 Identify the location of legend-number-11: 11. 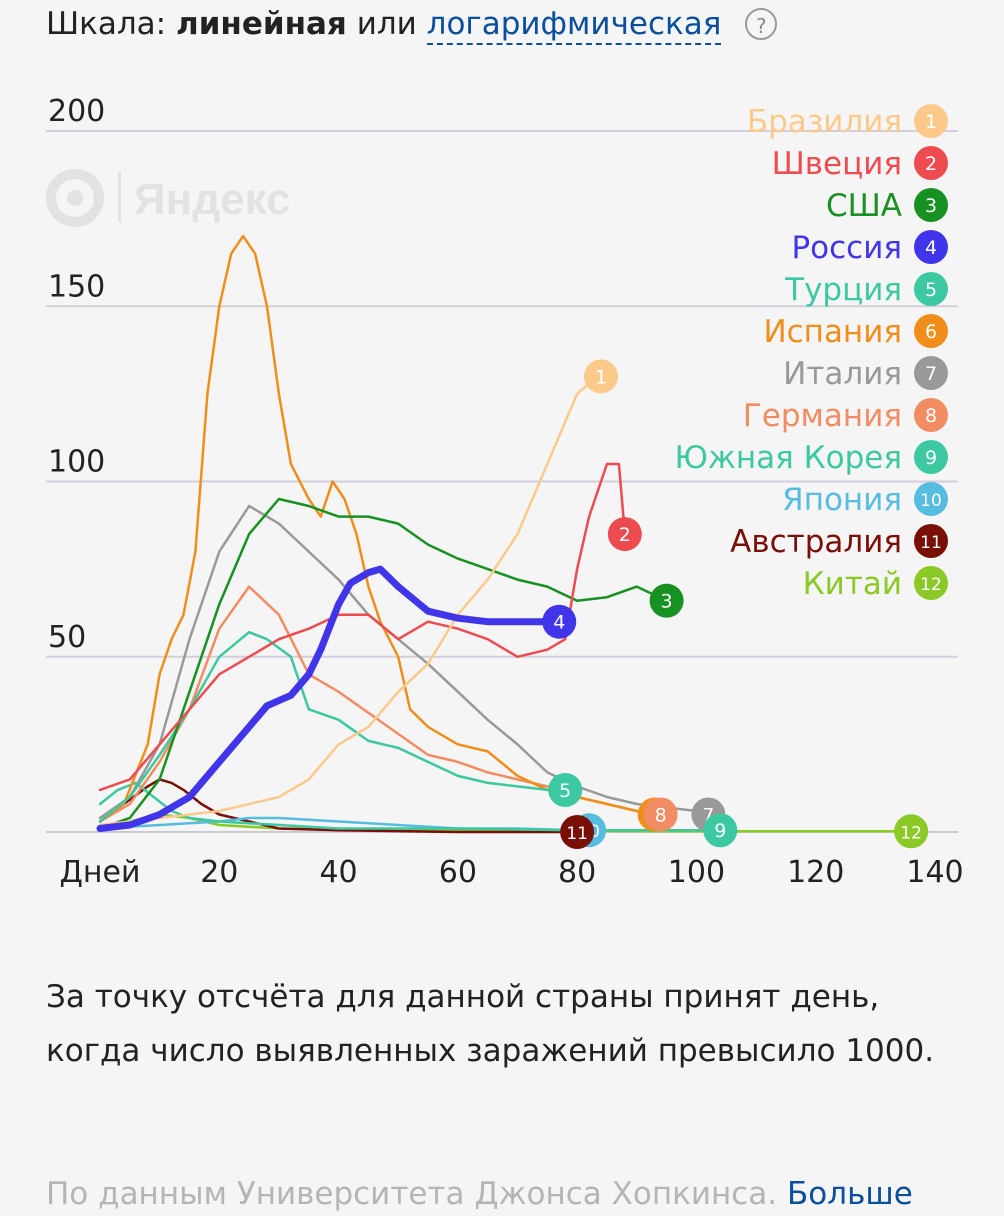
(931, 543).